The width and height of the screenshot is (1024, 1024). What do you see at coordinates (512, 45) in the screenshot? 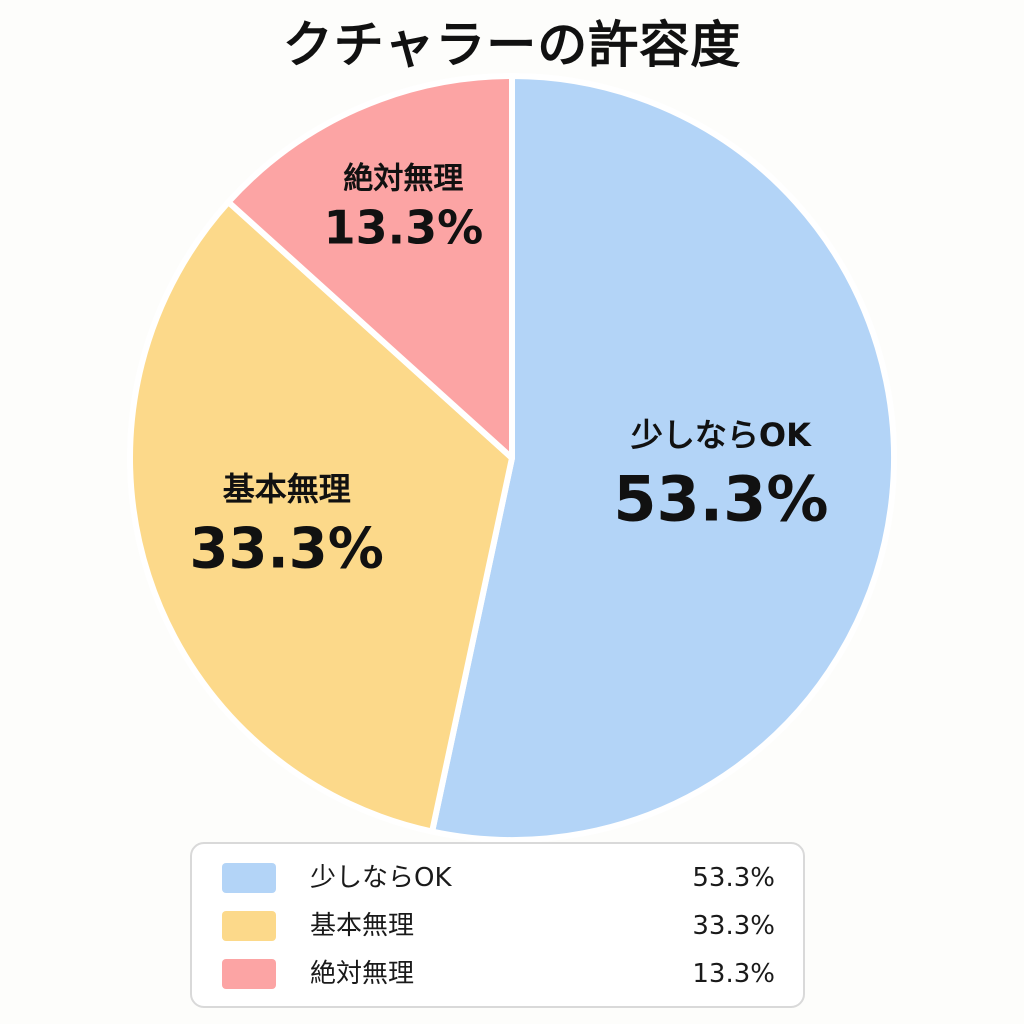
I see `chart-title: クチャラーの許容度` at bounding box center [512, 45].